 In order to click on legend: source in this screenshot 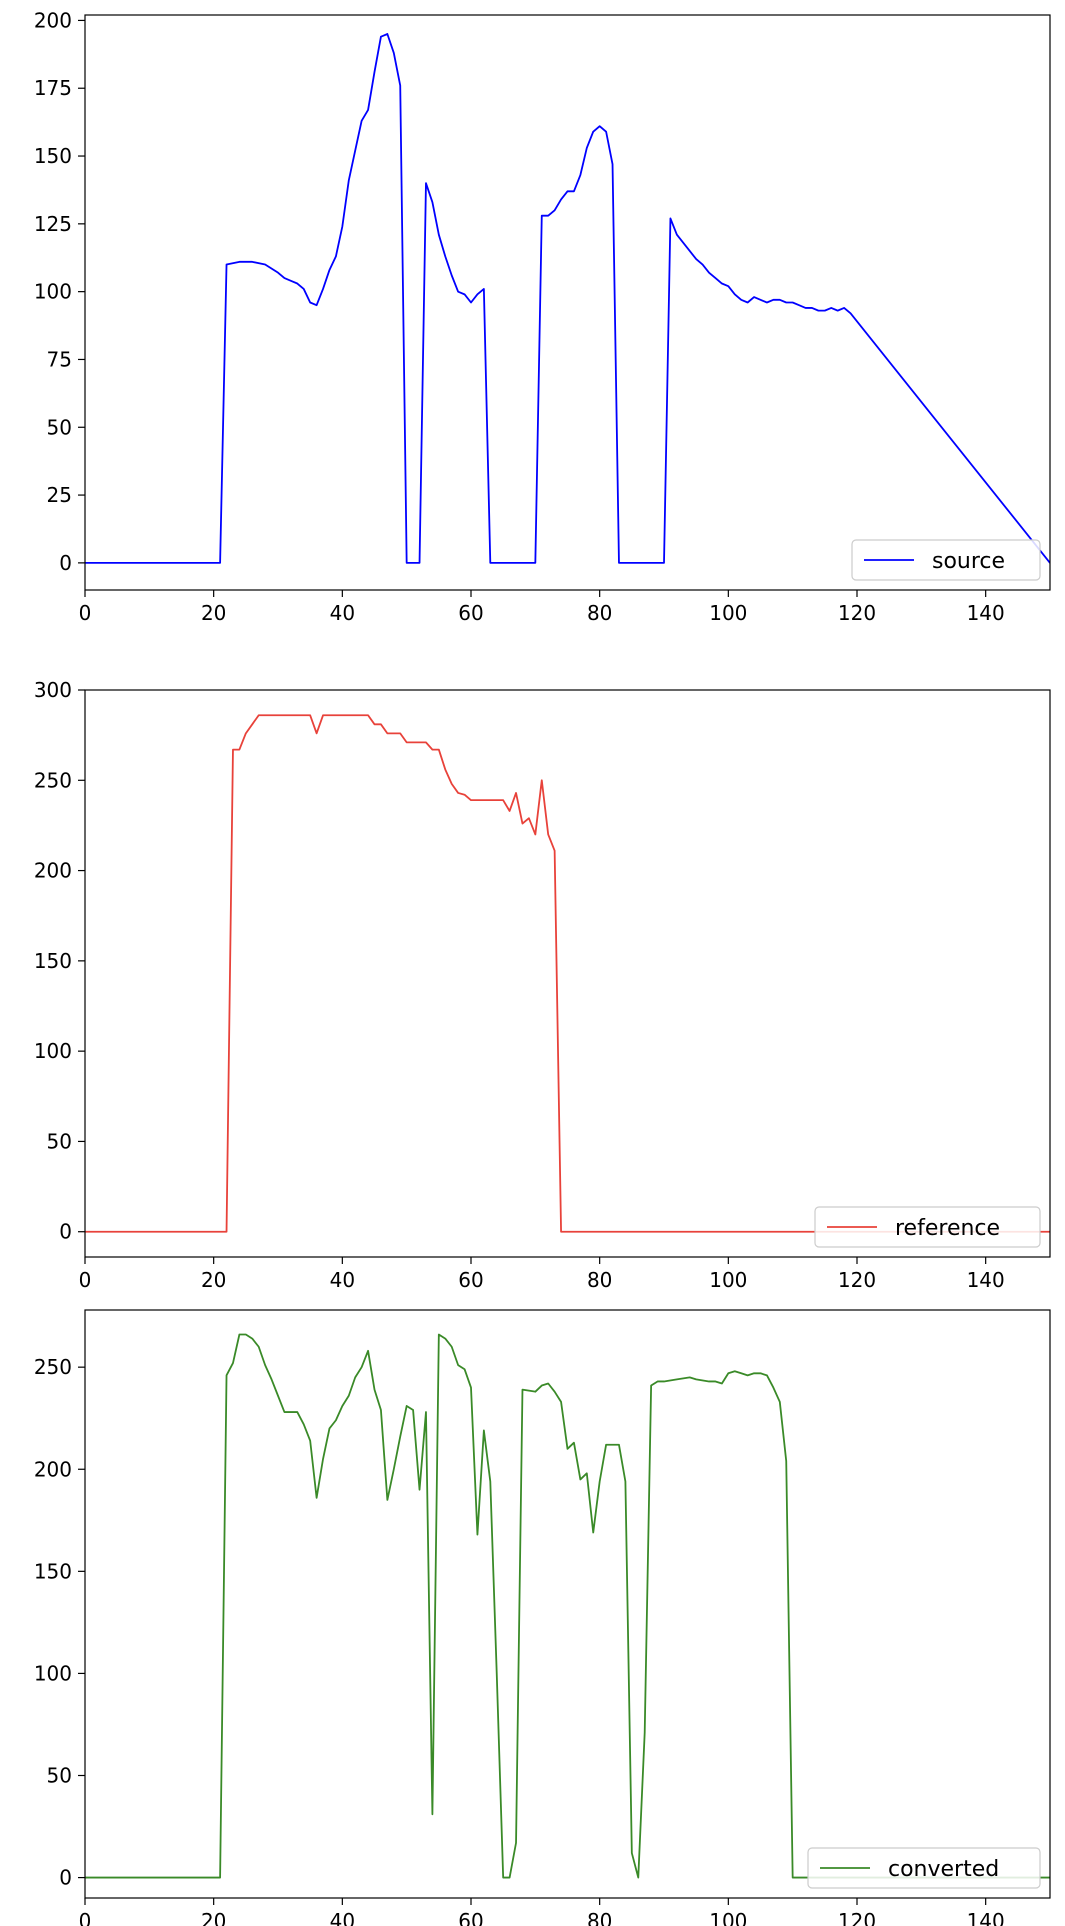, I will do `click(946, 560)`.